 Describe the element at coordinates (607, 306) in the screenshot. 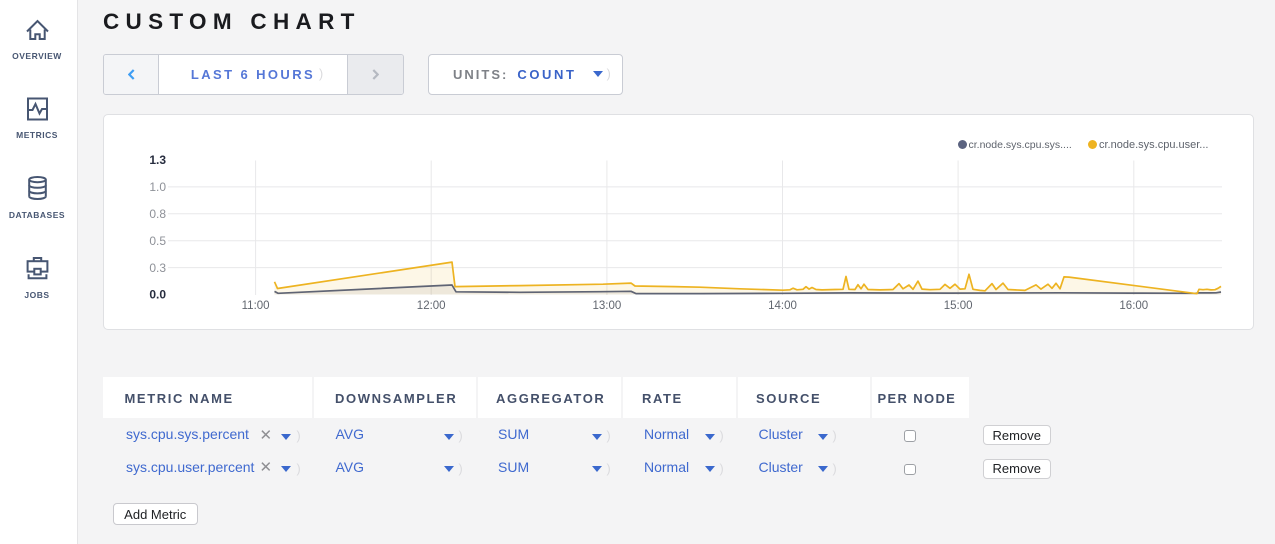

I see `svg-text: 13:00` at that location.